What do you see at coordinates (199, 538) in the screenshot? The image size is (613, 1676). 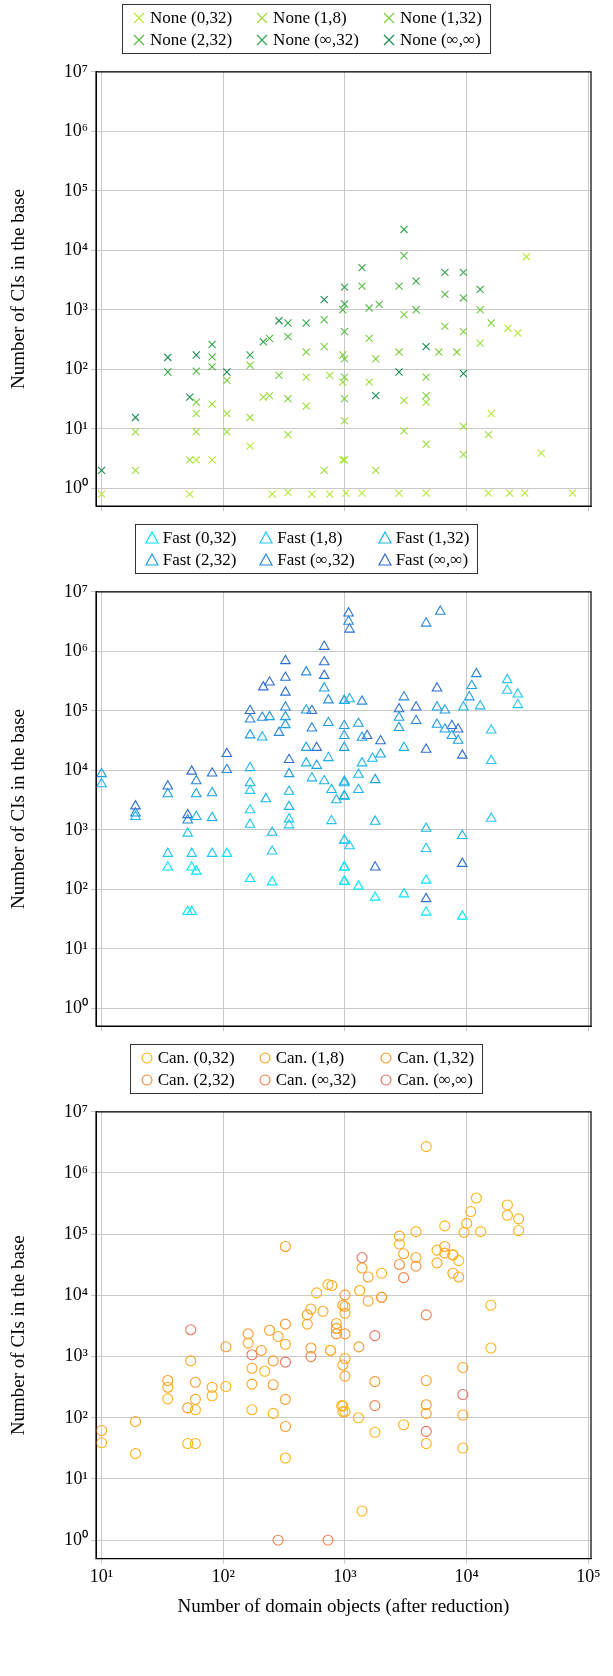 I see `legend-label: Fast (0,32)` at bounding box center [199, 538].